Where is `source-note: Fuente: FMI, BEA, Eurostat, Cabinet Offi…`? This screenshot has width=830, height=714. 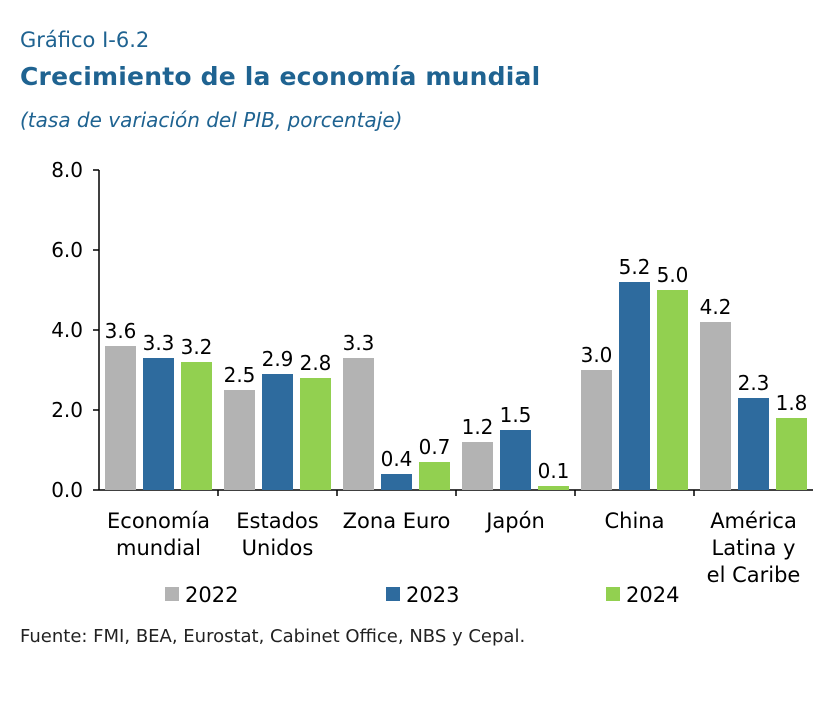
source-note: Fuente: FMI, BEA, Eurostat, Cabinet Offi… is located at coordinates (273, 636).